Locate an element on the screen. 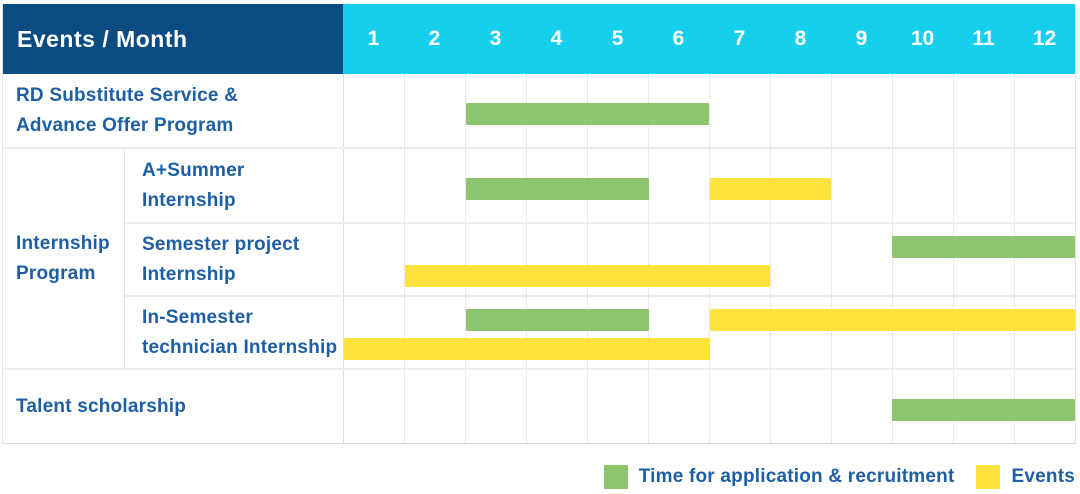  group-label-internship-program-line: Internship is located at coordinates (63, 243).